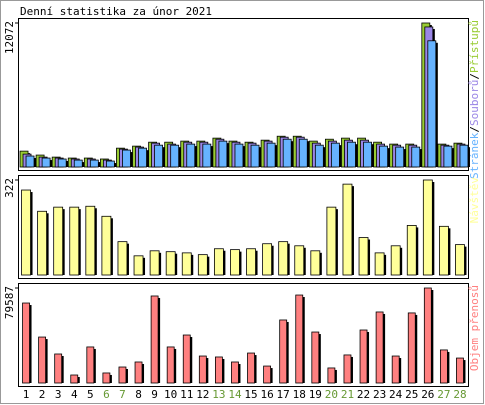  Describe the element at coordinates (347, 394) in the screenshot. I see `x-tick-label: 21` at that location.